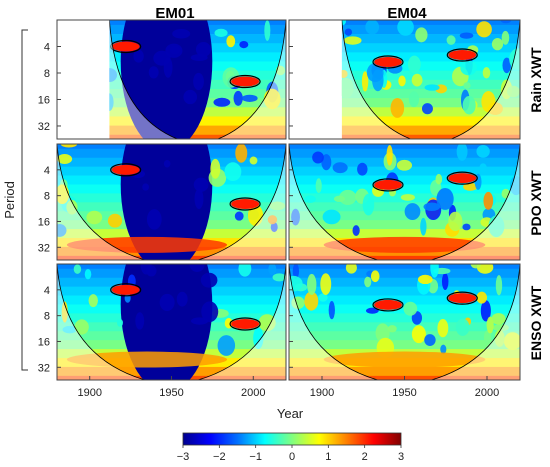 Image resolution: width=550 pixels, height=467 pixels. What do you see at coordinates (47, 197) in the screenshot?
I see `y-tick-label: 8` at bounding box center [47, 197].